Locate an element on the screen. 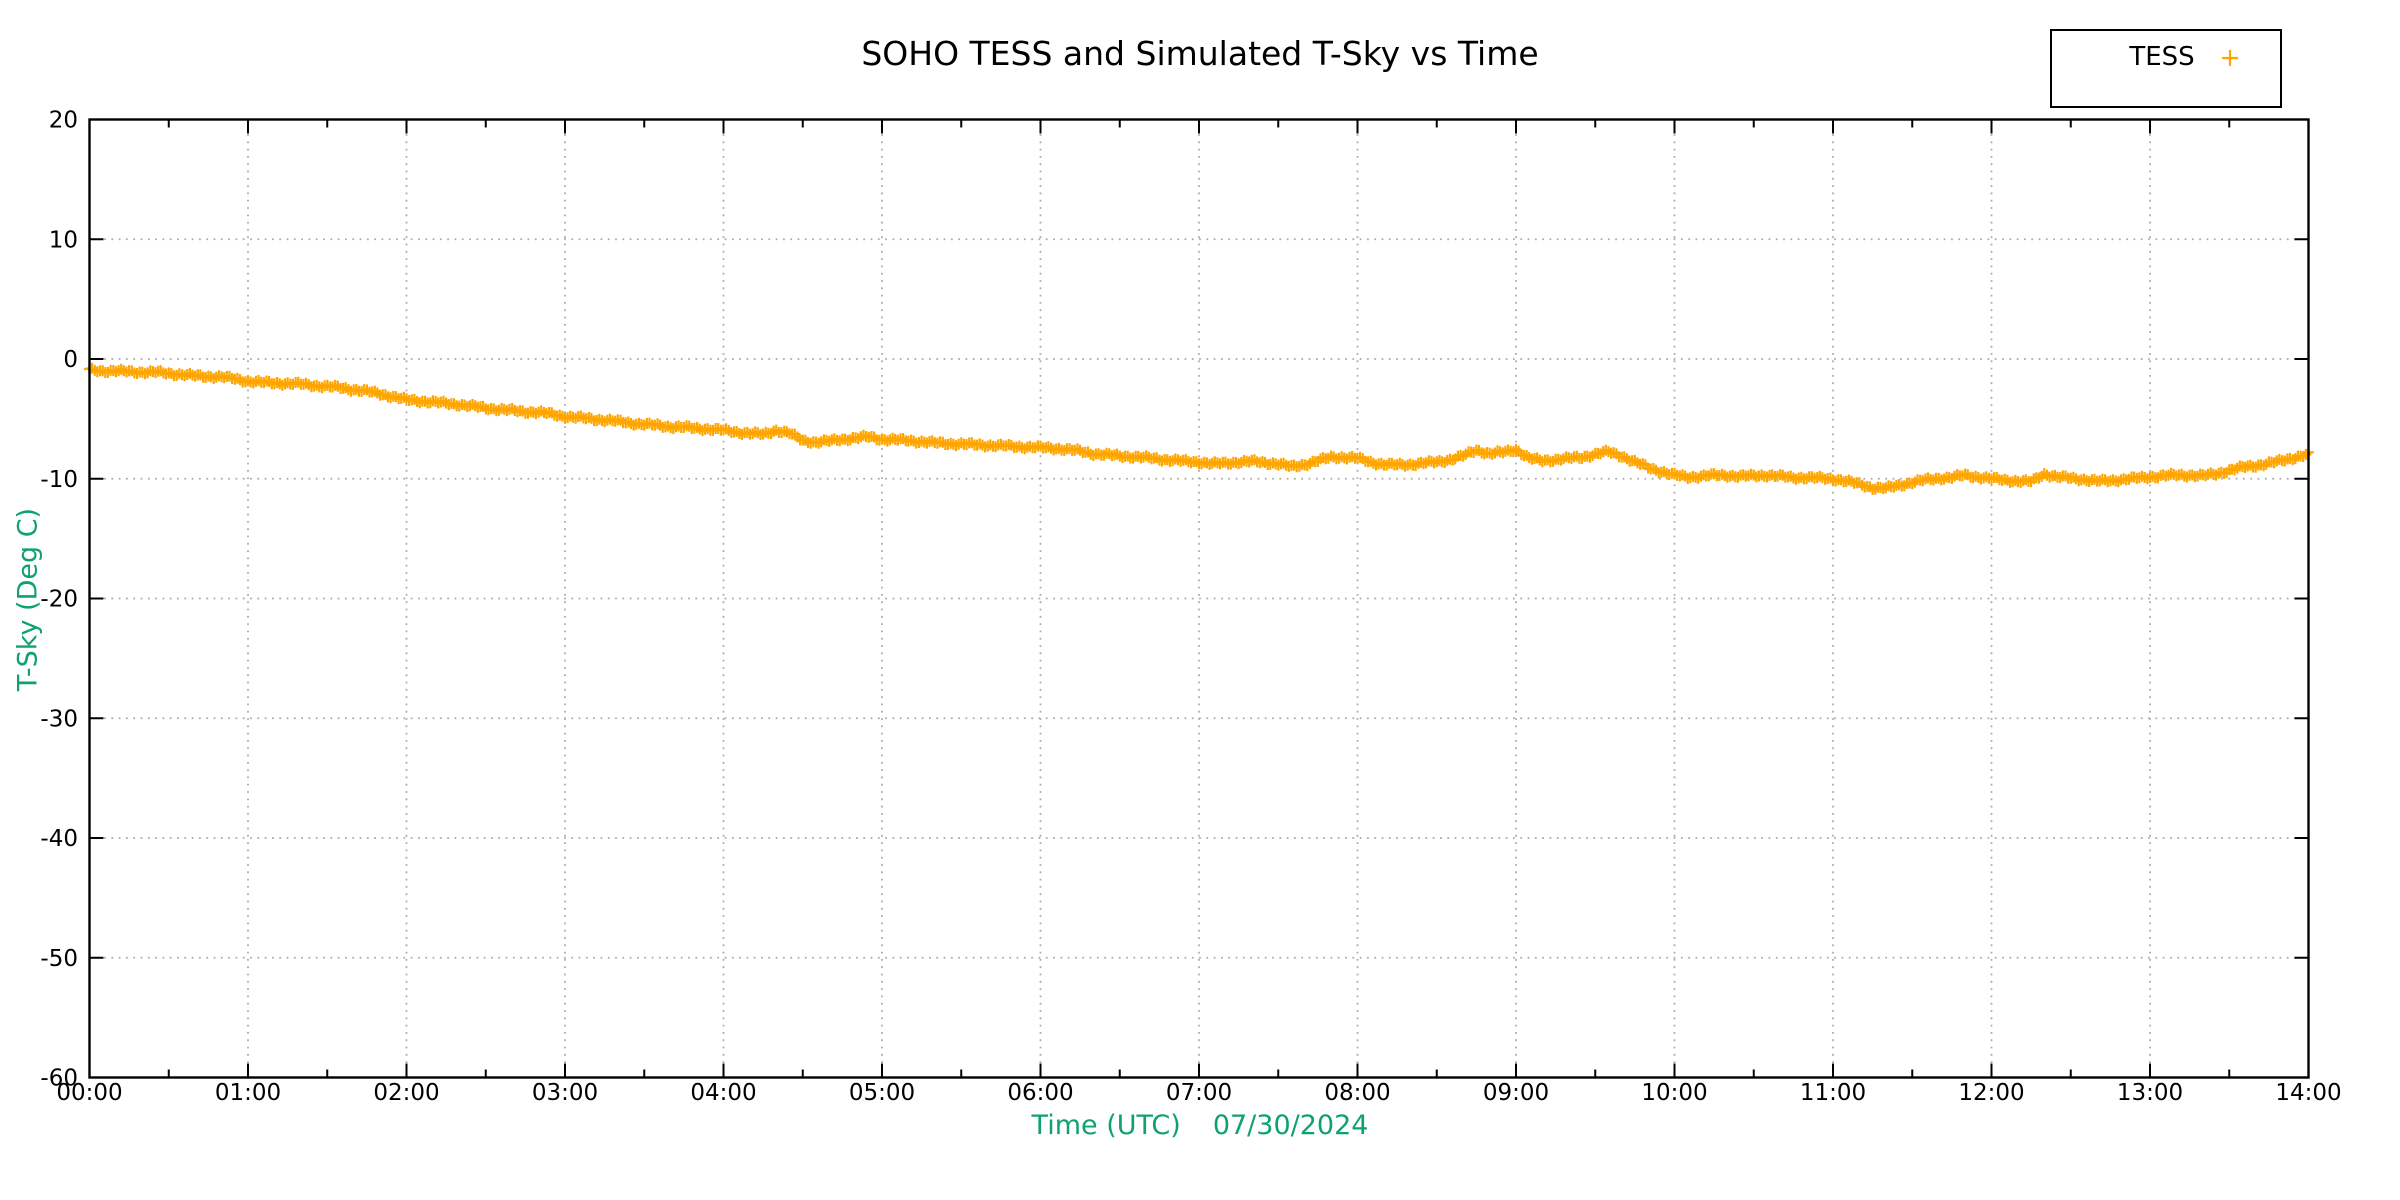  svg-text: -20 is located at coordinates (59, 600).